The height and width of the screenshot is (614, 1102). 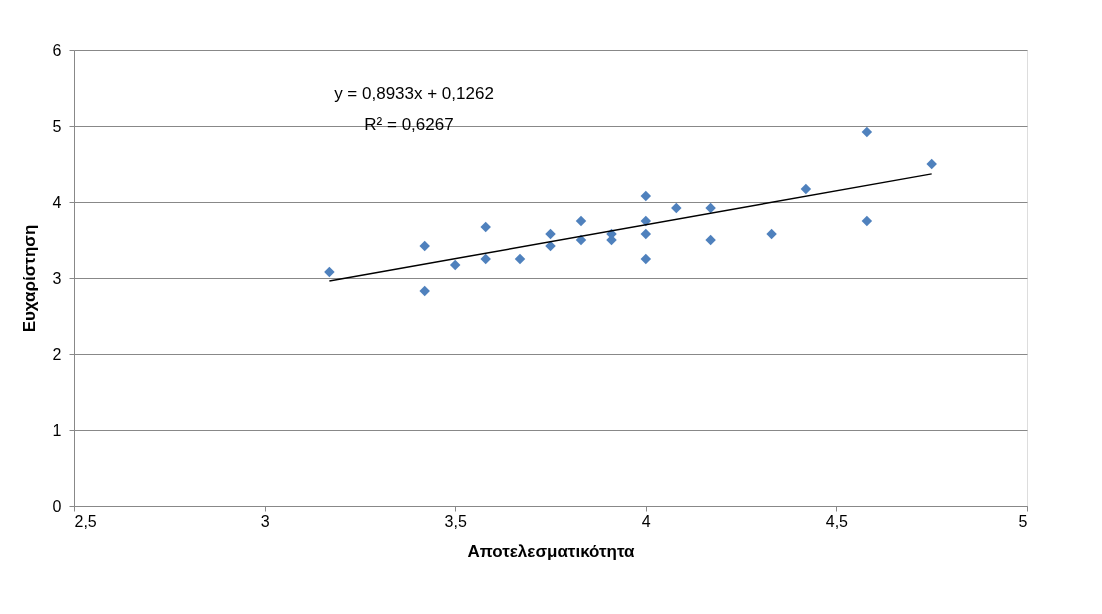 I want to click on y-tick-label: 2, so click(x=57, y=354).